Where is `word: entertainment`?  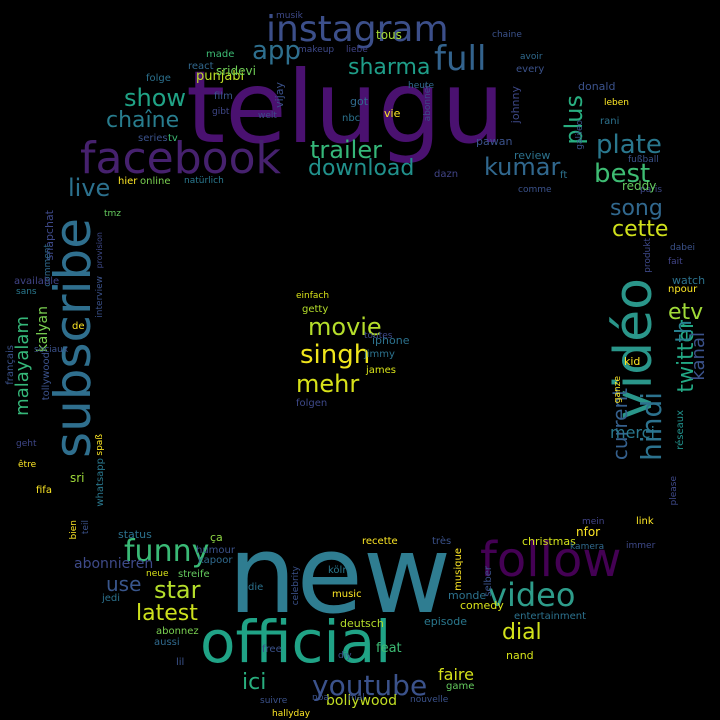 word: entertainment is located at coordinates (550, 616).